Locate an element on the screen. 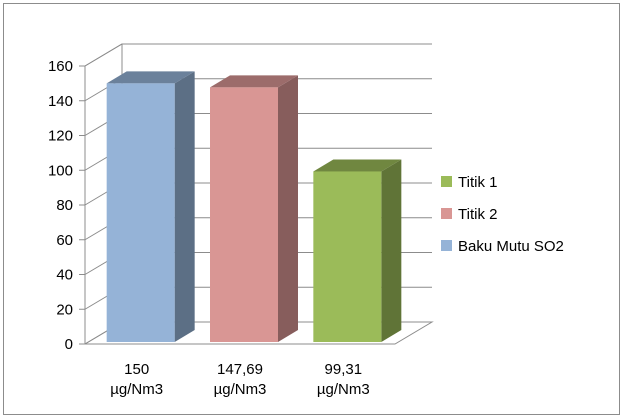 The width and height of the screenshot is (625, 420). y-tick-label: 140 is located at coordinates (60, 101).